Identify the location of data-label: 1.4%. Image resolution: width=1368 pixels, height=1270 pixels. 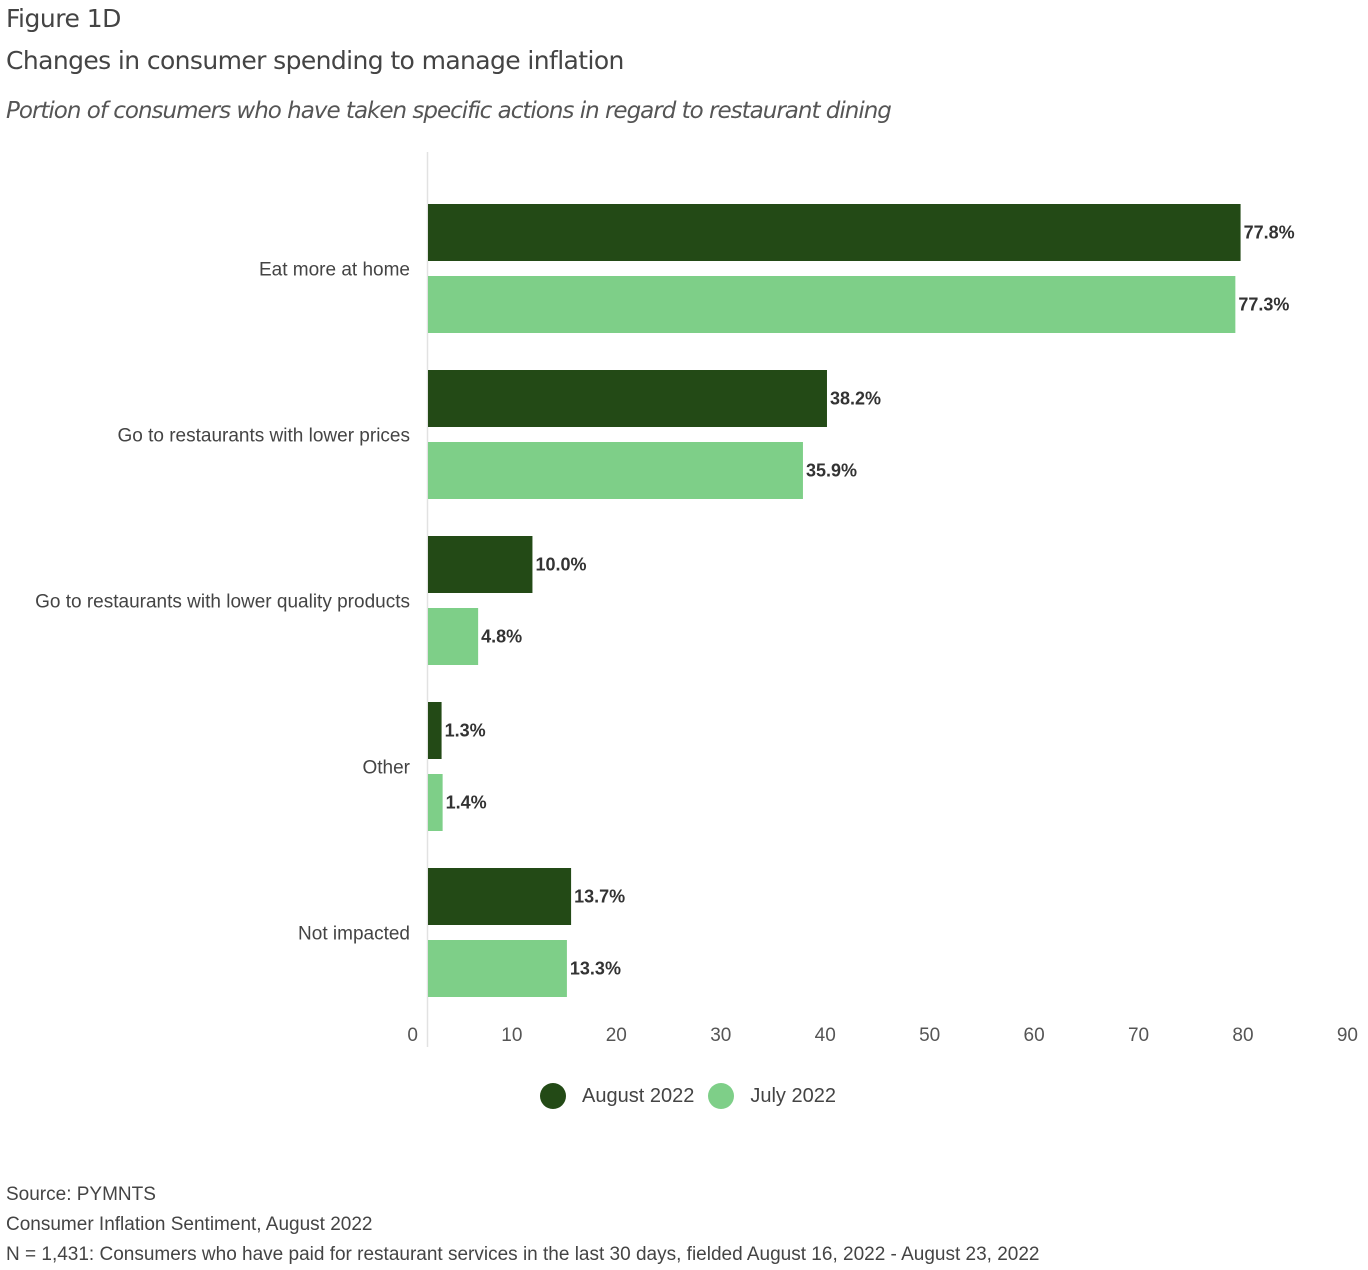
(466, 803).